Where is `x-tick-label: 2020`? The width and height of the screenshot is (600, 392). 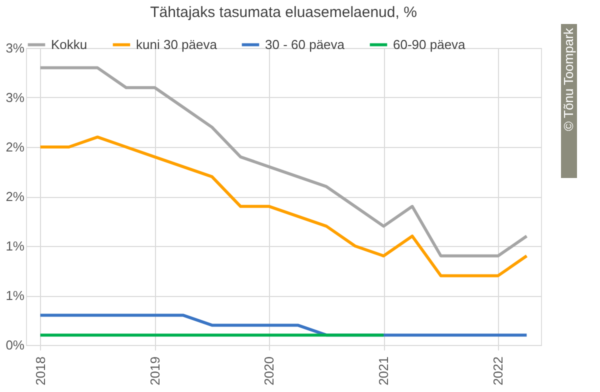 x-tick-label: 2020 is located at coordinates (269, 371).